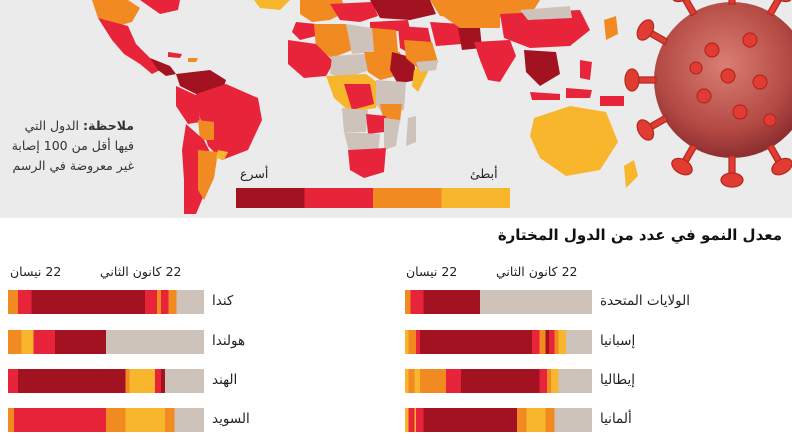  Describe the element at coordinates (392, 134) in the screenshot. I see `map-mozambique` at that location.